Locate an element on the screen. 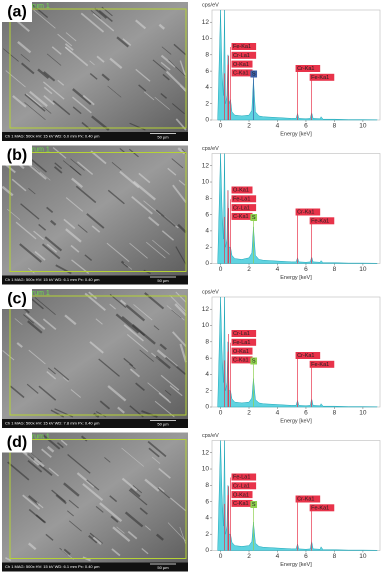  x-tick-label: 0 is located at coordinates (221, 126).